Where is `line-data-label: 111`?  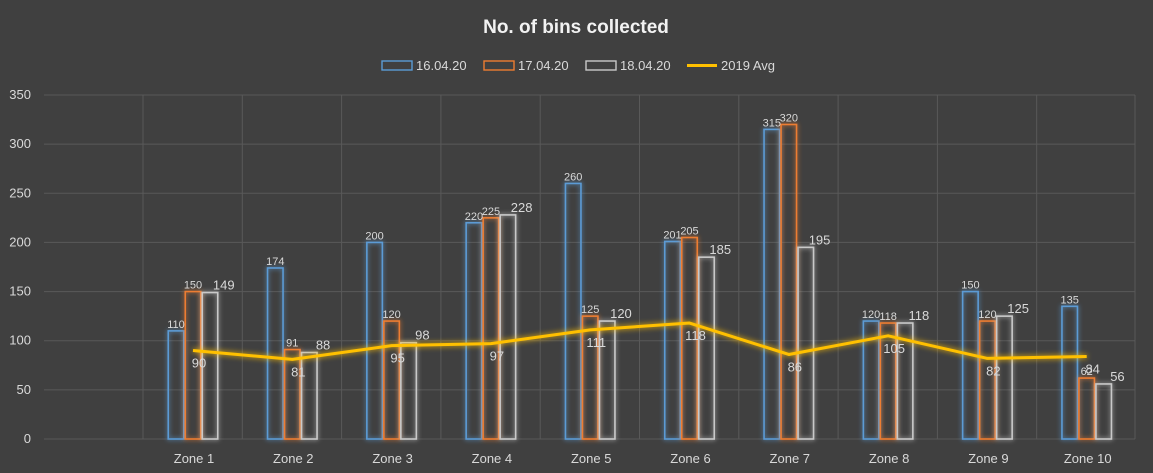 line-data-label: 111 is located at coordinates (596, 342).